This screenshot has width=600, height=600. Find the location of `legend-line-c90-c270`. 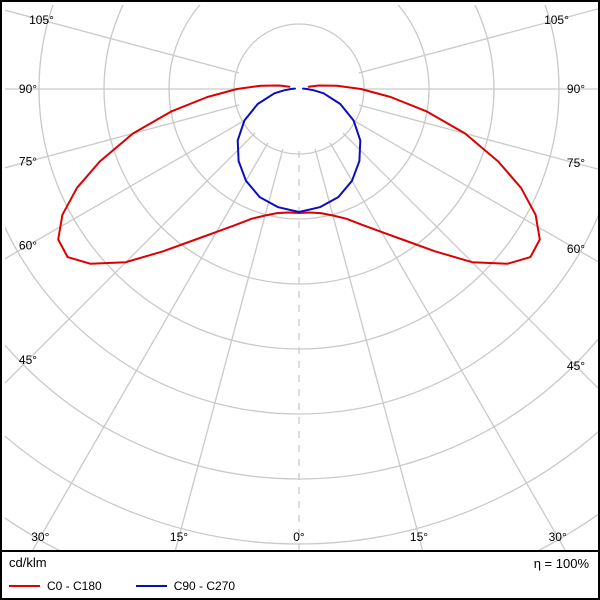

legend-line-c90-c270 is located at coordinates (151, 586).